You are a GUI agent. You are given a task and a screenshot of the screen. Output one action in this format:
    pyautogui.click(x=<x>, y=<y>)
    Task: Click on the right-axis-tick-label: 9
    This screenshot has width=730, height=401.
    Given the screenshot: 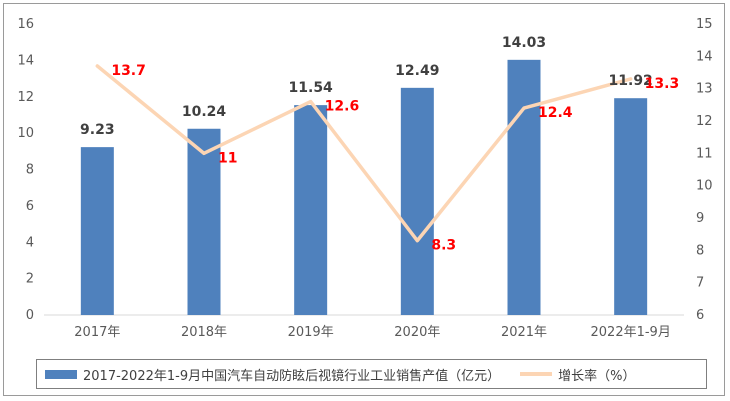 What is the action you would take?
    pyautogui.click(x=700, y=218)
    